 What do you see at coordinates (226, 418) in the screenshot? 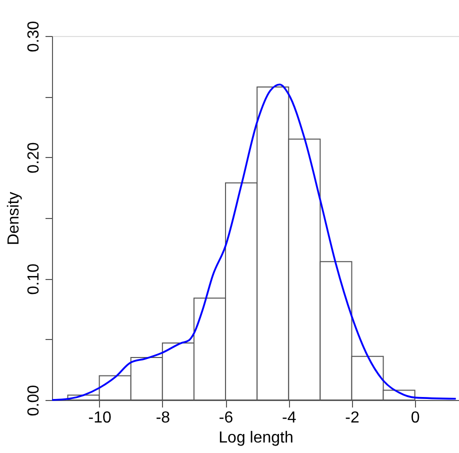
I see `x-tick-label: -6` at bounding box center [226, 418].